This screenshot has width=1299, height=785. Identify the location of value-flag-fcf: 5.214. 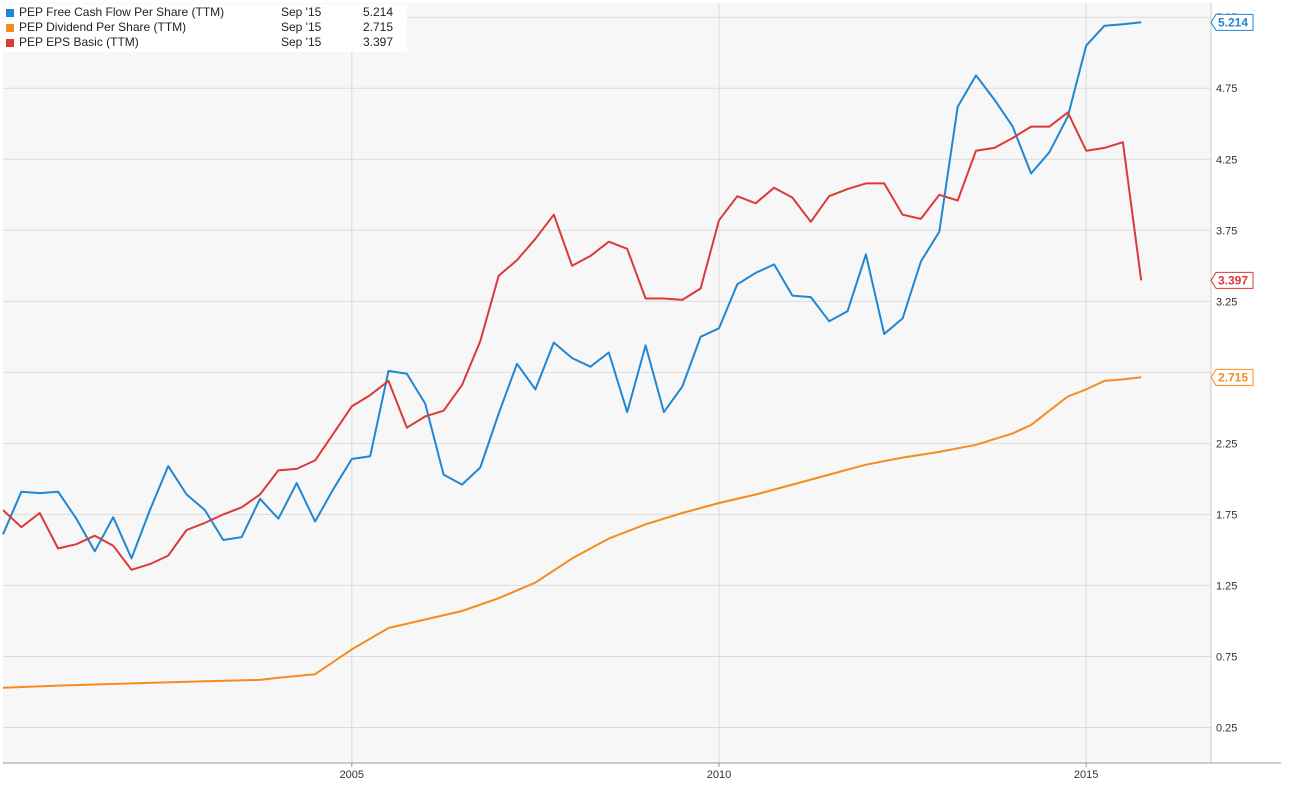
(1232, 22).